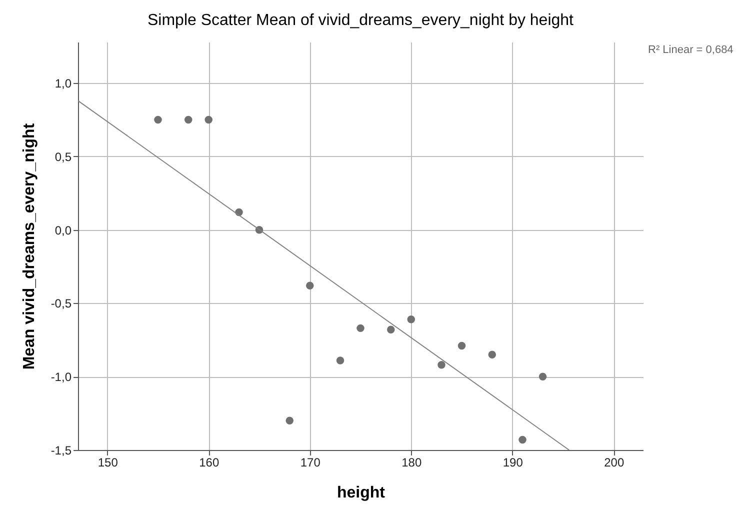 The height and width of the screenshot is (516, 745). What do you see at coordinates (108, 463) in the screenshot?
I see `x-tick-label: 150` at bounding box center [108, 463].